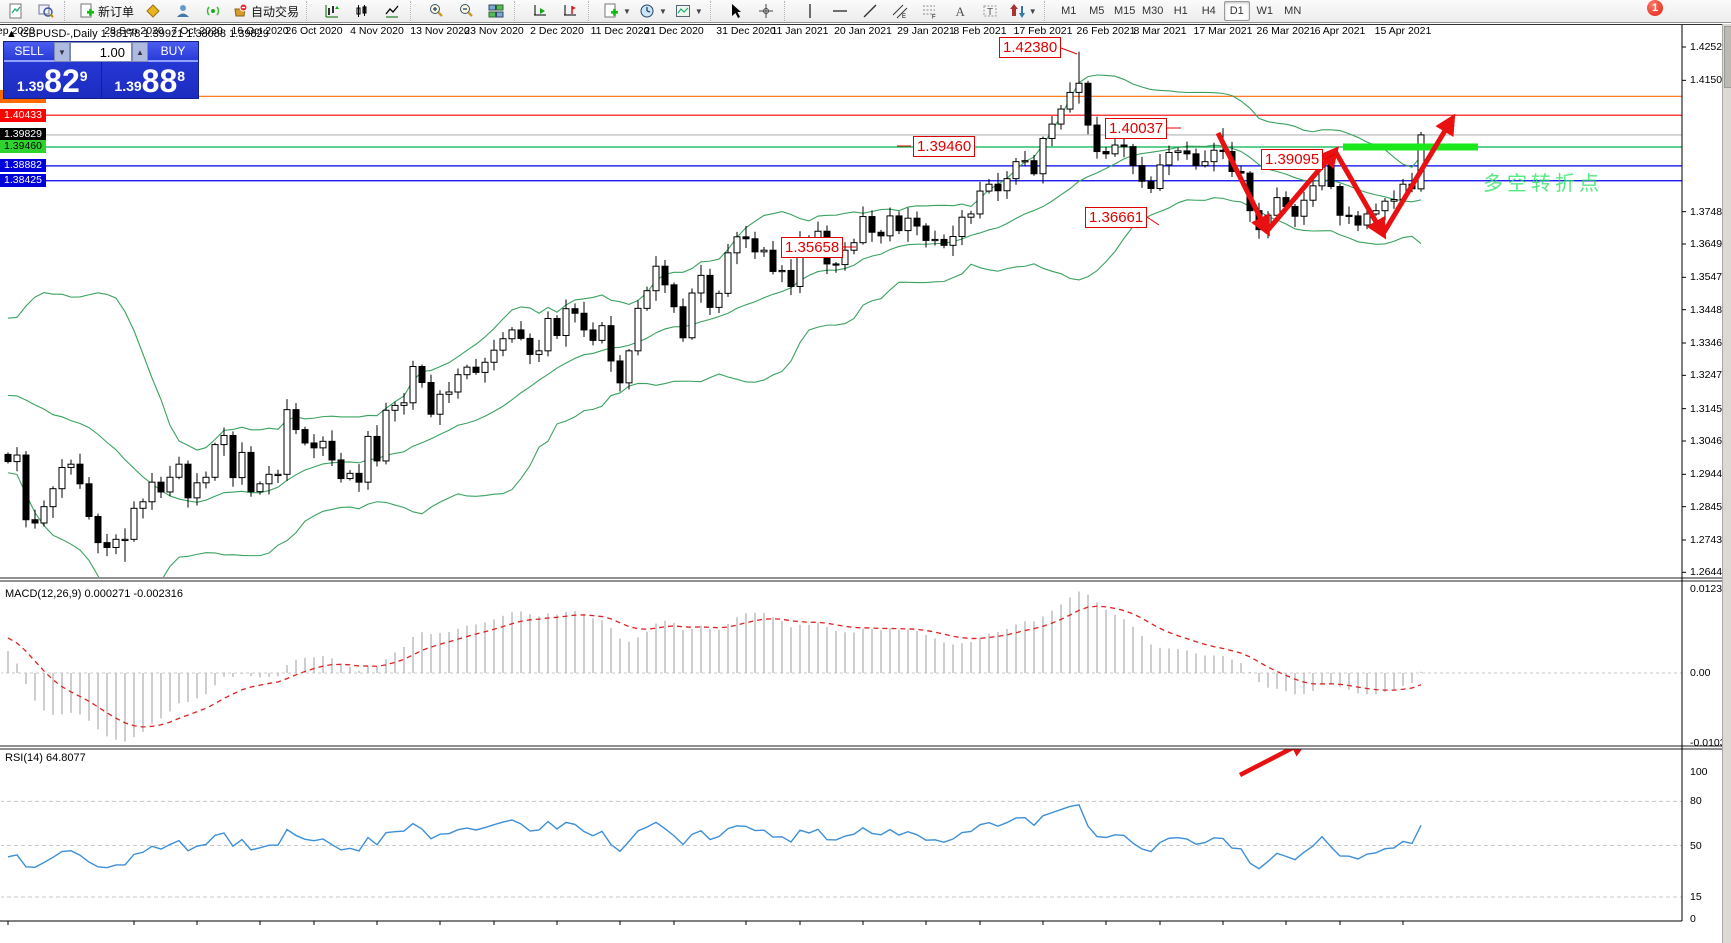 This screenshot has height=943, width=1731. Describe the element at coordinates (1030, 47) in the screenshot. I see `price-annotation: 1.42380` at that location.